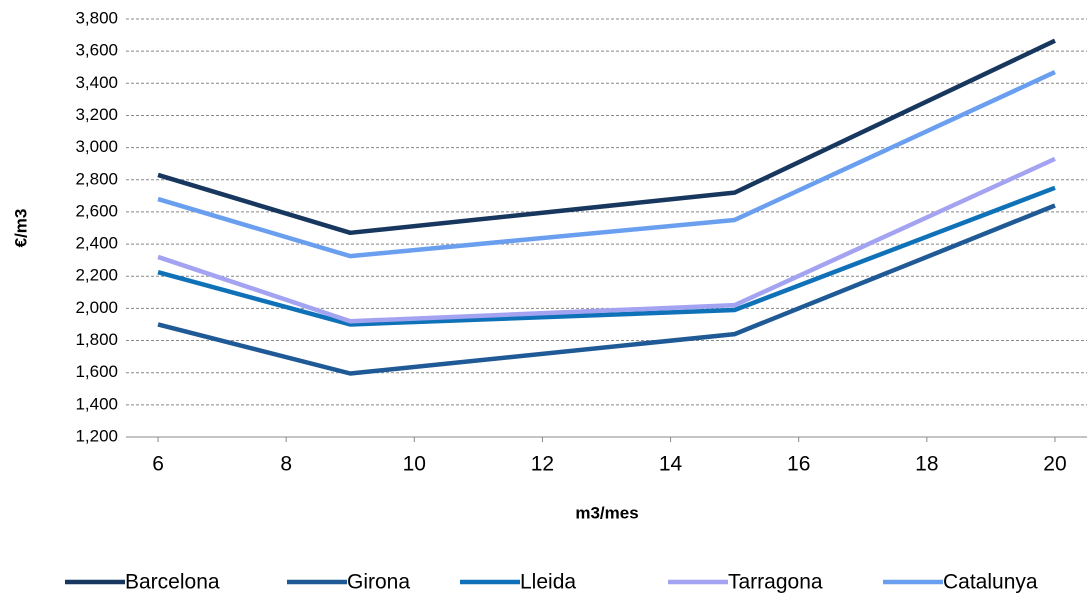 The height and width of the screenshot is (603, 1089). What do you see at coordinates (542, 464) in the screenshot?
I see `x-tick-label: 12` at bounding box center [542, 464].